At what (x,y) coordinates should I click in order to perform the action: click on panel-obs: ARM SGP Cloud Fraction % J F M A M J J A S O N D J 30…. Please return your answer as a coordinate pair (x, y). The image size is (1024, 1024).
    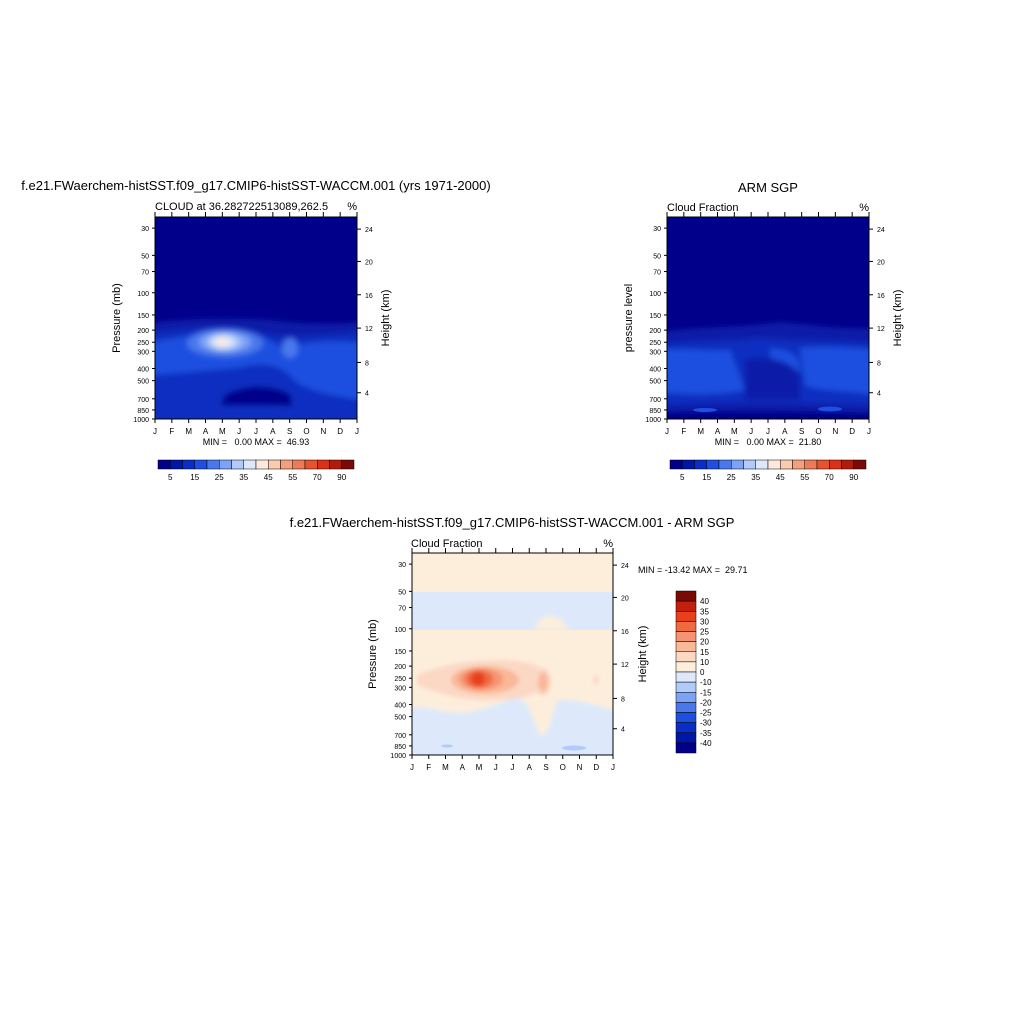
    Looking at the image, I should click on (763, 331).